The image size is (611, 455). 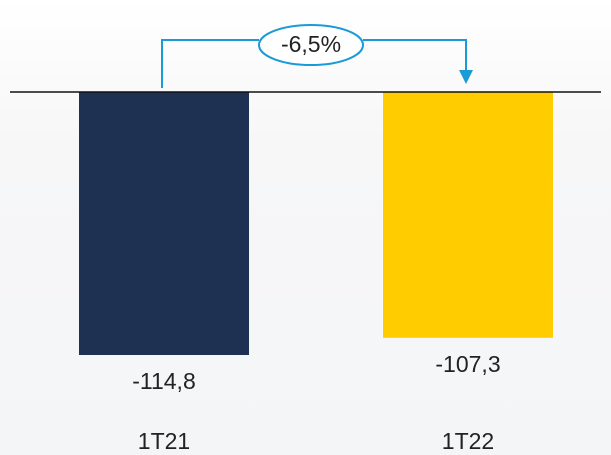 What do you see at coordinates (466, 77) in the screenshot?
I see `arrow-head` at bounding box center [466, 77].